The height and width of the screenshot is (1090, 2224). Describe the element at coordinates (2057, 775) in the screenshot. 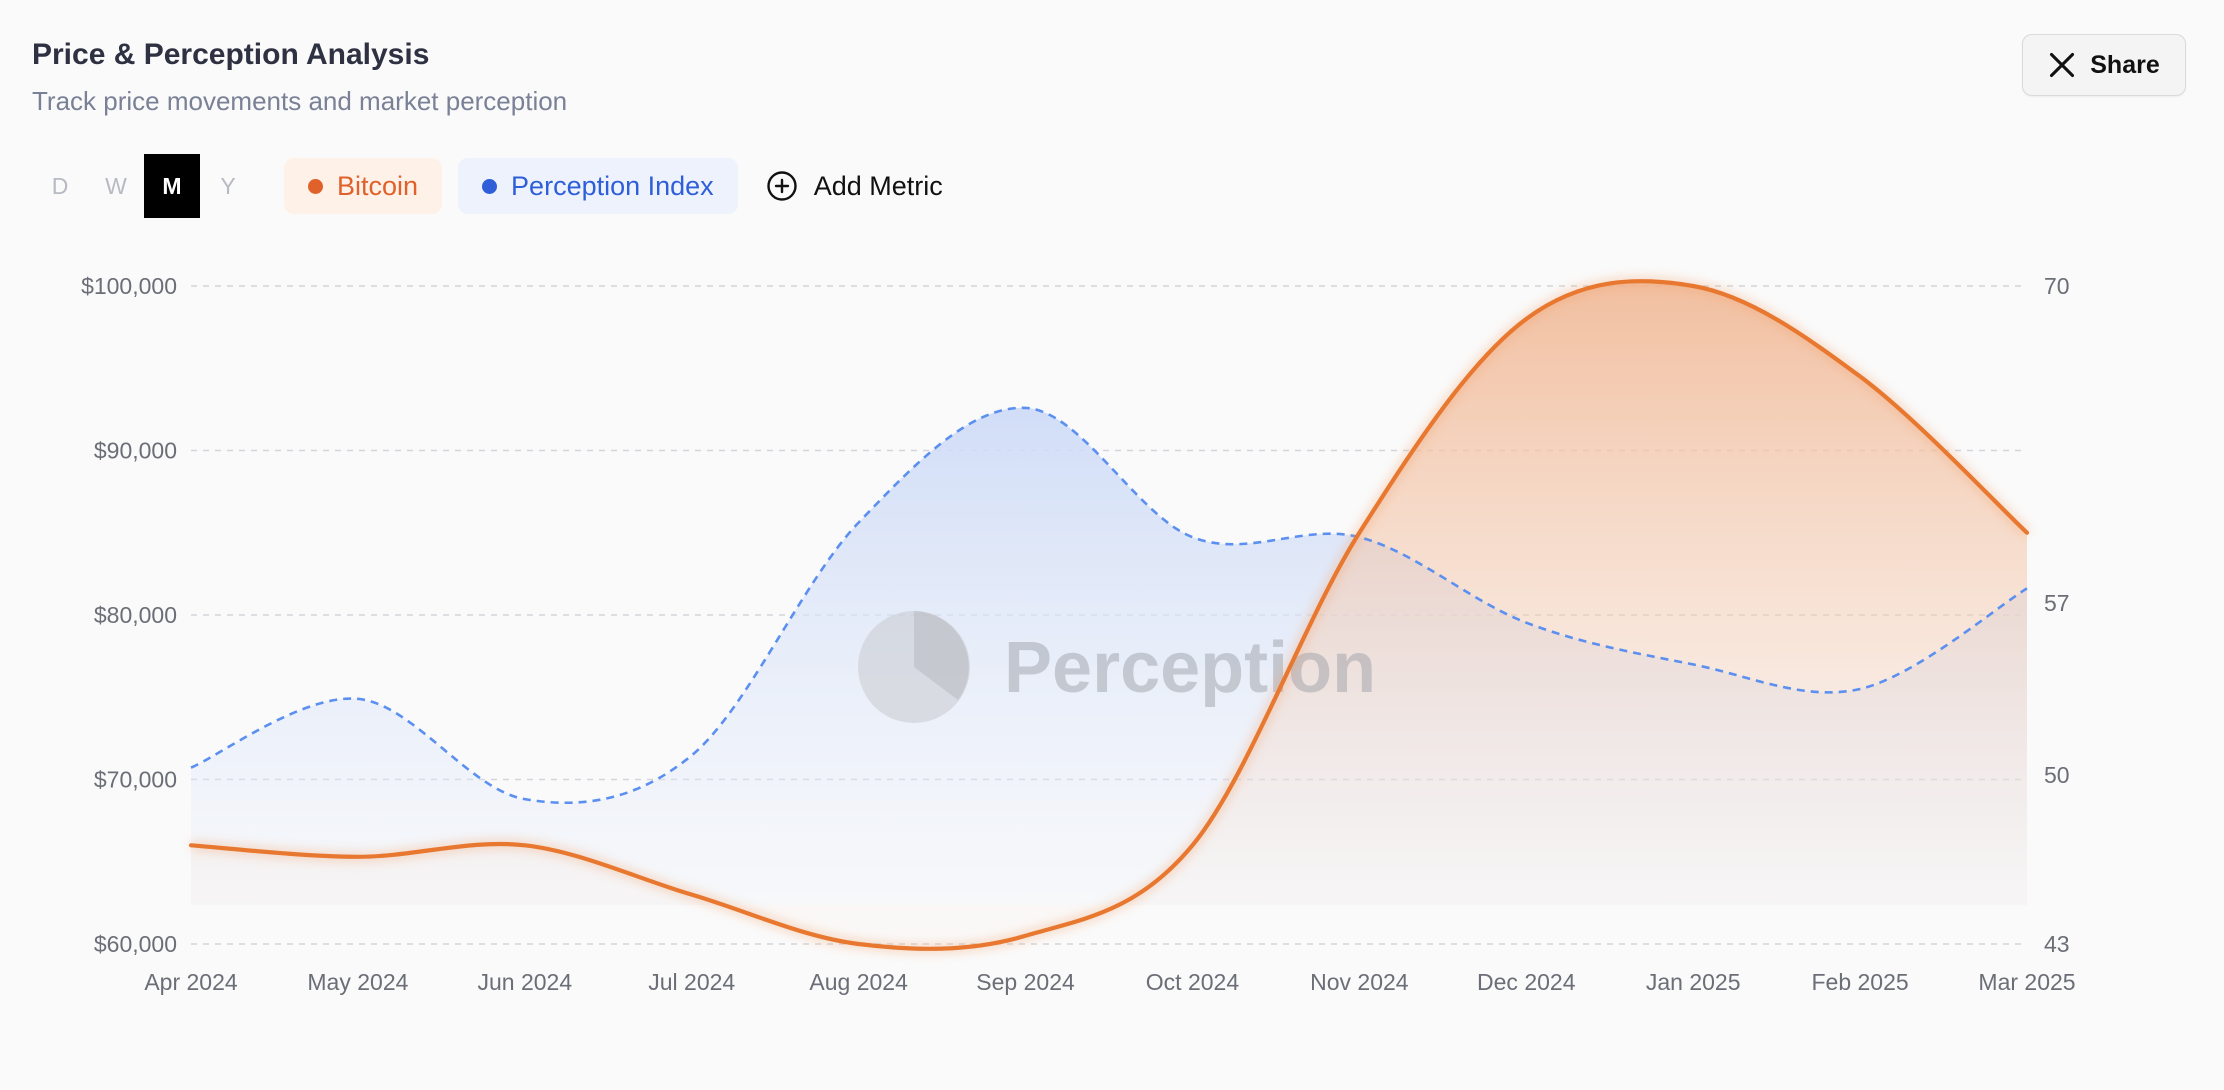

I see `y-right-tick-label: 50` at that location.